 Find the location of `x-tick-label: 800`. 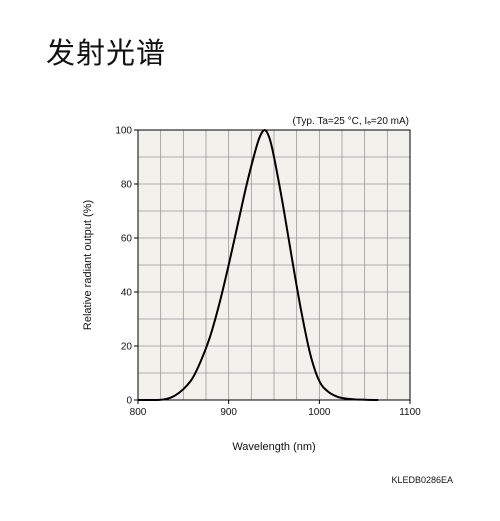

x-tick-label: 800 is located at coordinates (138, 412).